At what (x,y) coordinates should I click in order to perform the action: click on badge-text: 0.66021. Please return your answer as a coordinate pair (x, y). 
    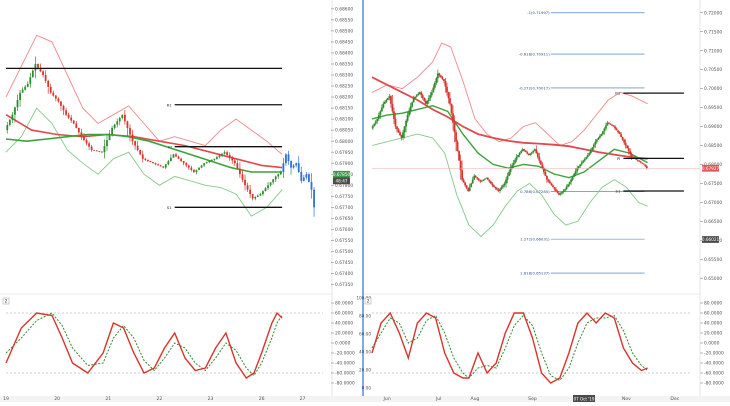
    Looking at the image, I should click on (711, 239).